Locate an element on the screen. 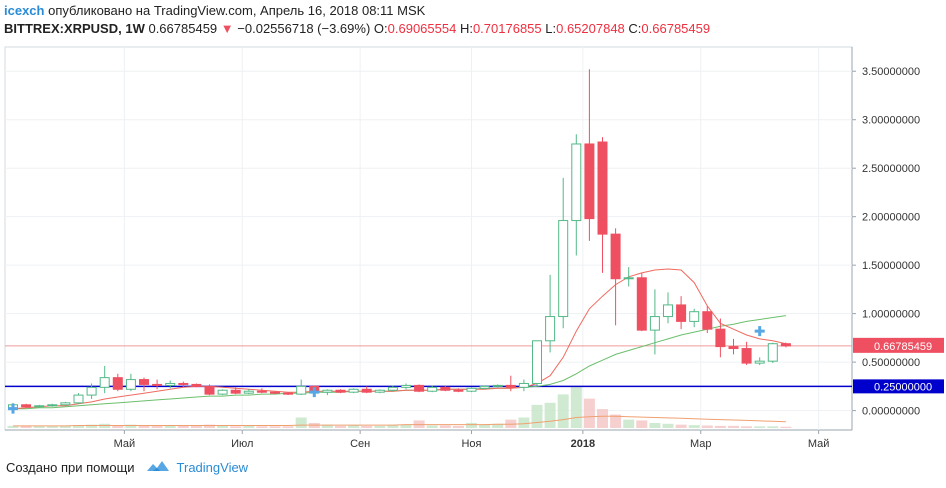  close-value: 0.66785459 is located at coordinates (676, 28).